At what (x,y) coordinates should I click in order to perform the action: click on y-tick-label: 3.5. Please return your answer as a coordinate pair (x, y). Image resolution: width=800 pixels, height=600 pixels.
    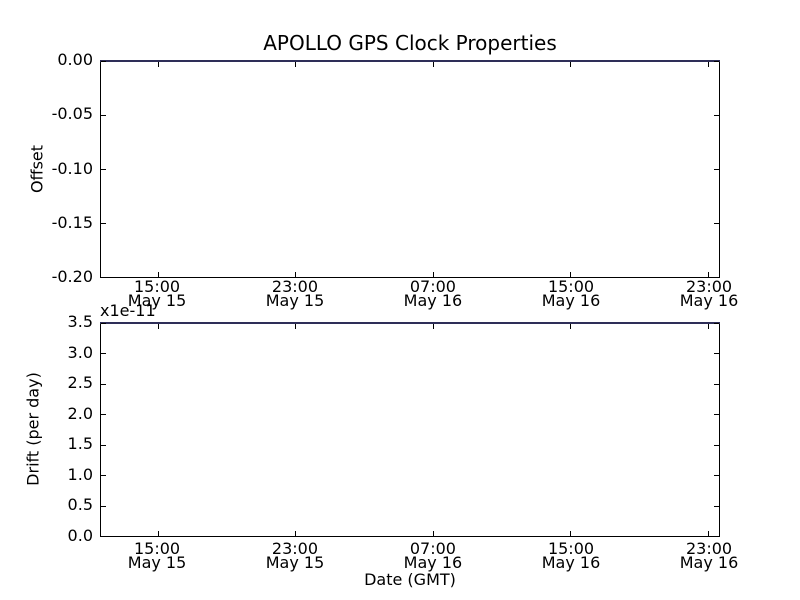
    Looking at the image, I should click on (80, 321).